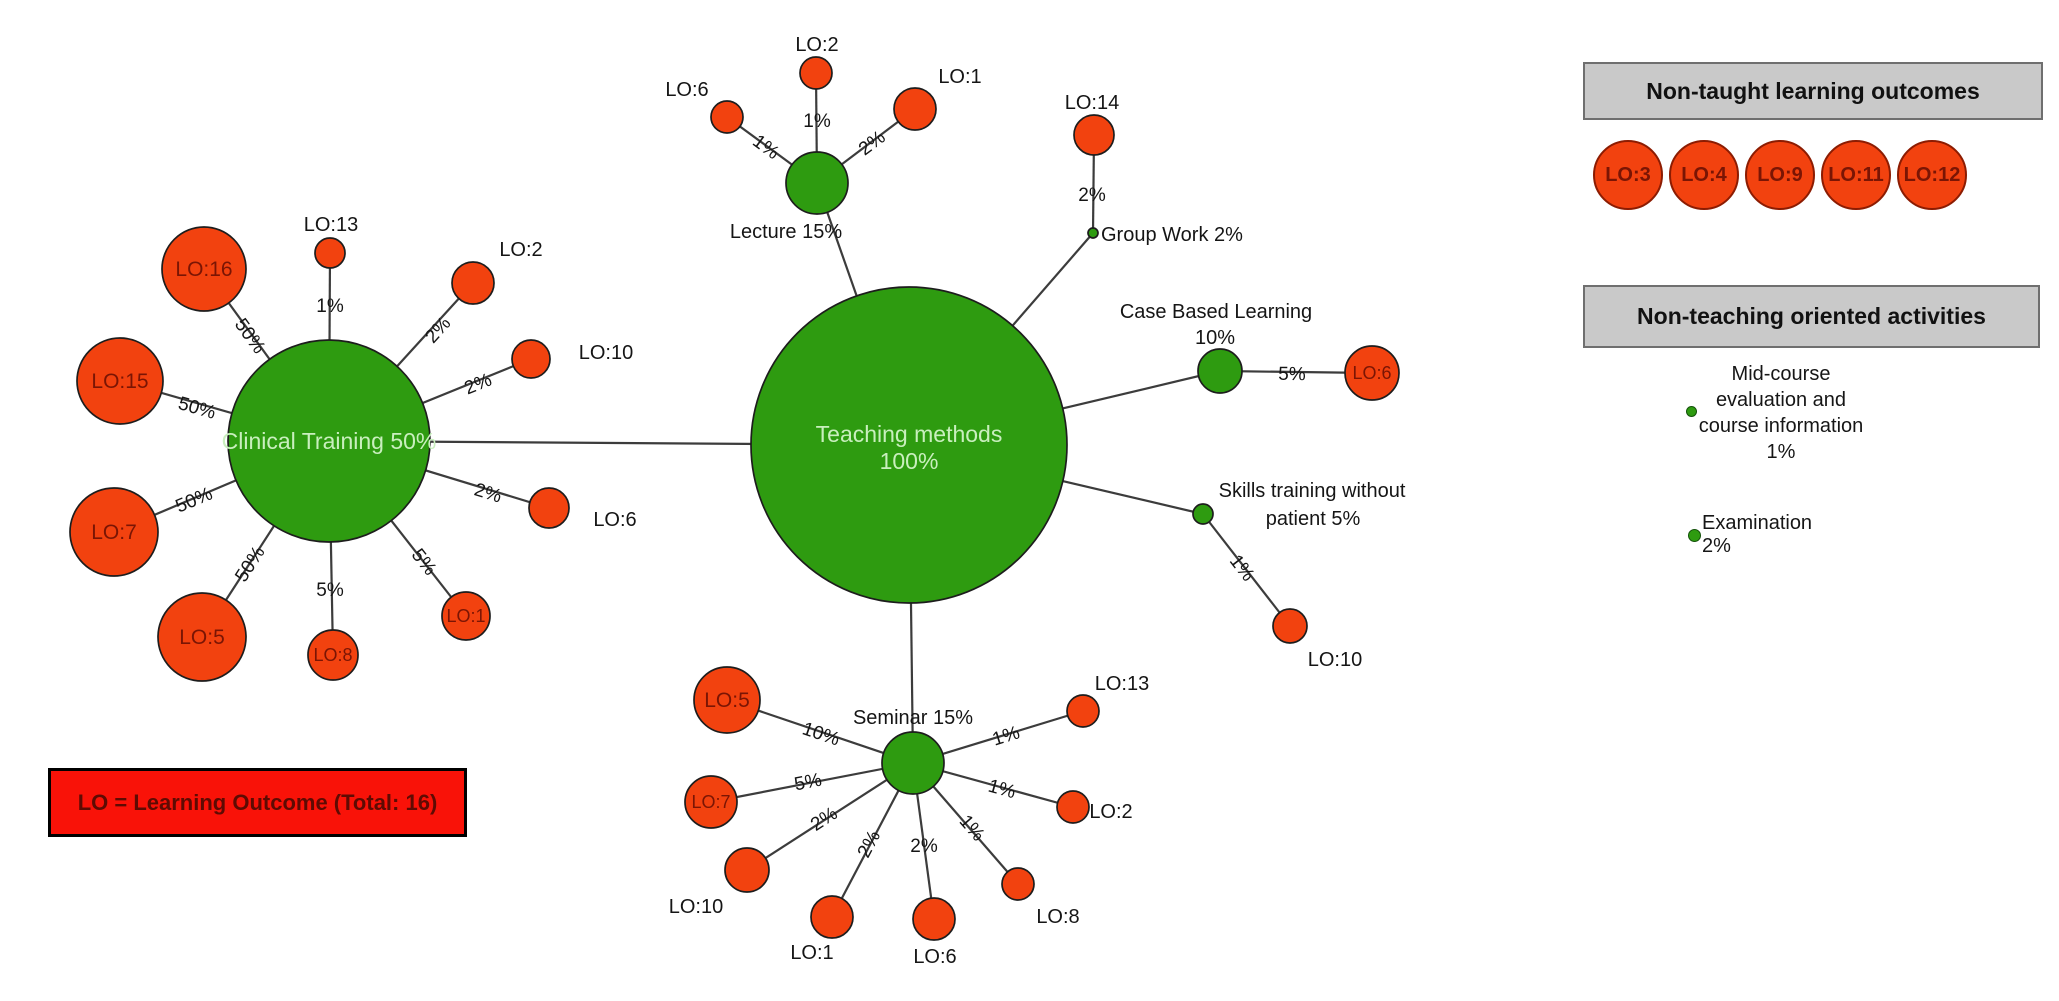 Image resolution: width=2059 pixels, height=1001 pixels. I want to click on node-label-lecture: Lecture 15%, so click(786, 232).